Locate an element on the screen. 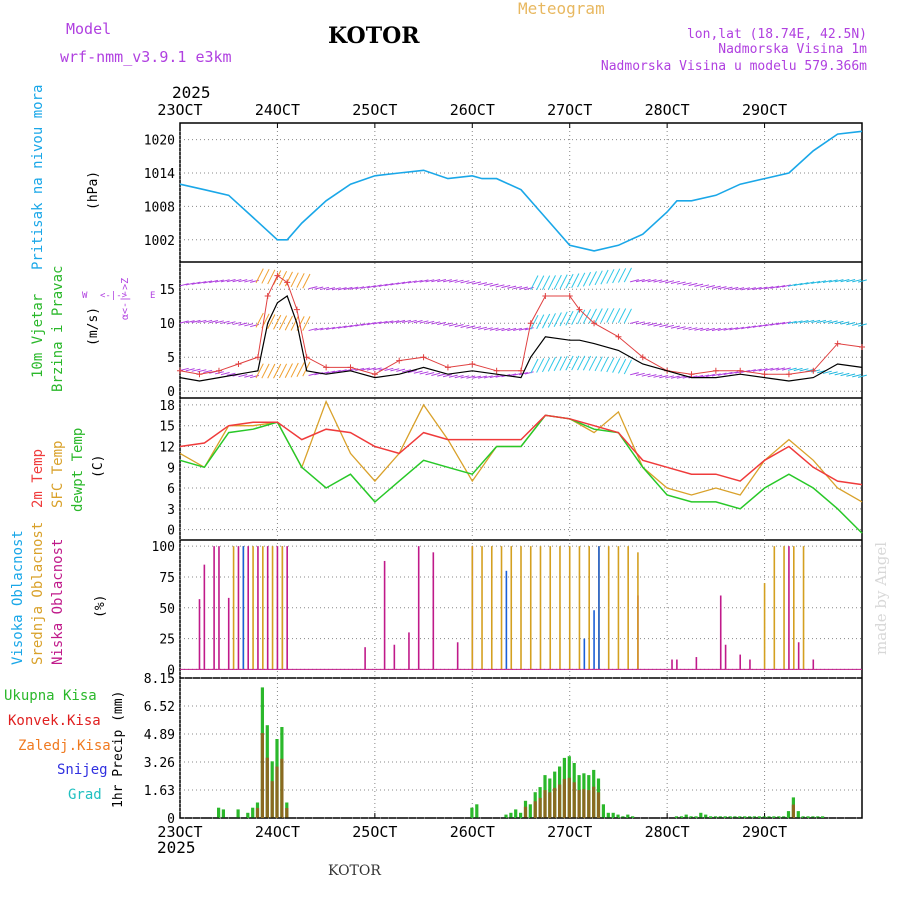  x-tick-label-bottom: 27OCT is located at coordinates (569, 832).